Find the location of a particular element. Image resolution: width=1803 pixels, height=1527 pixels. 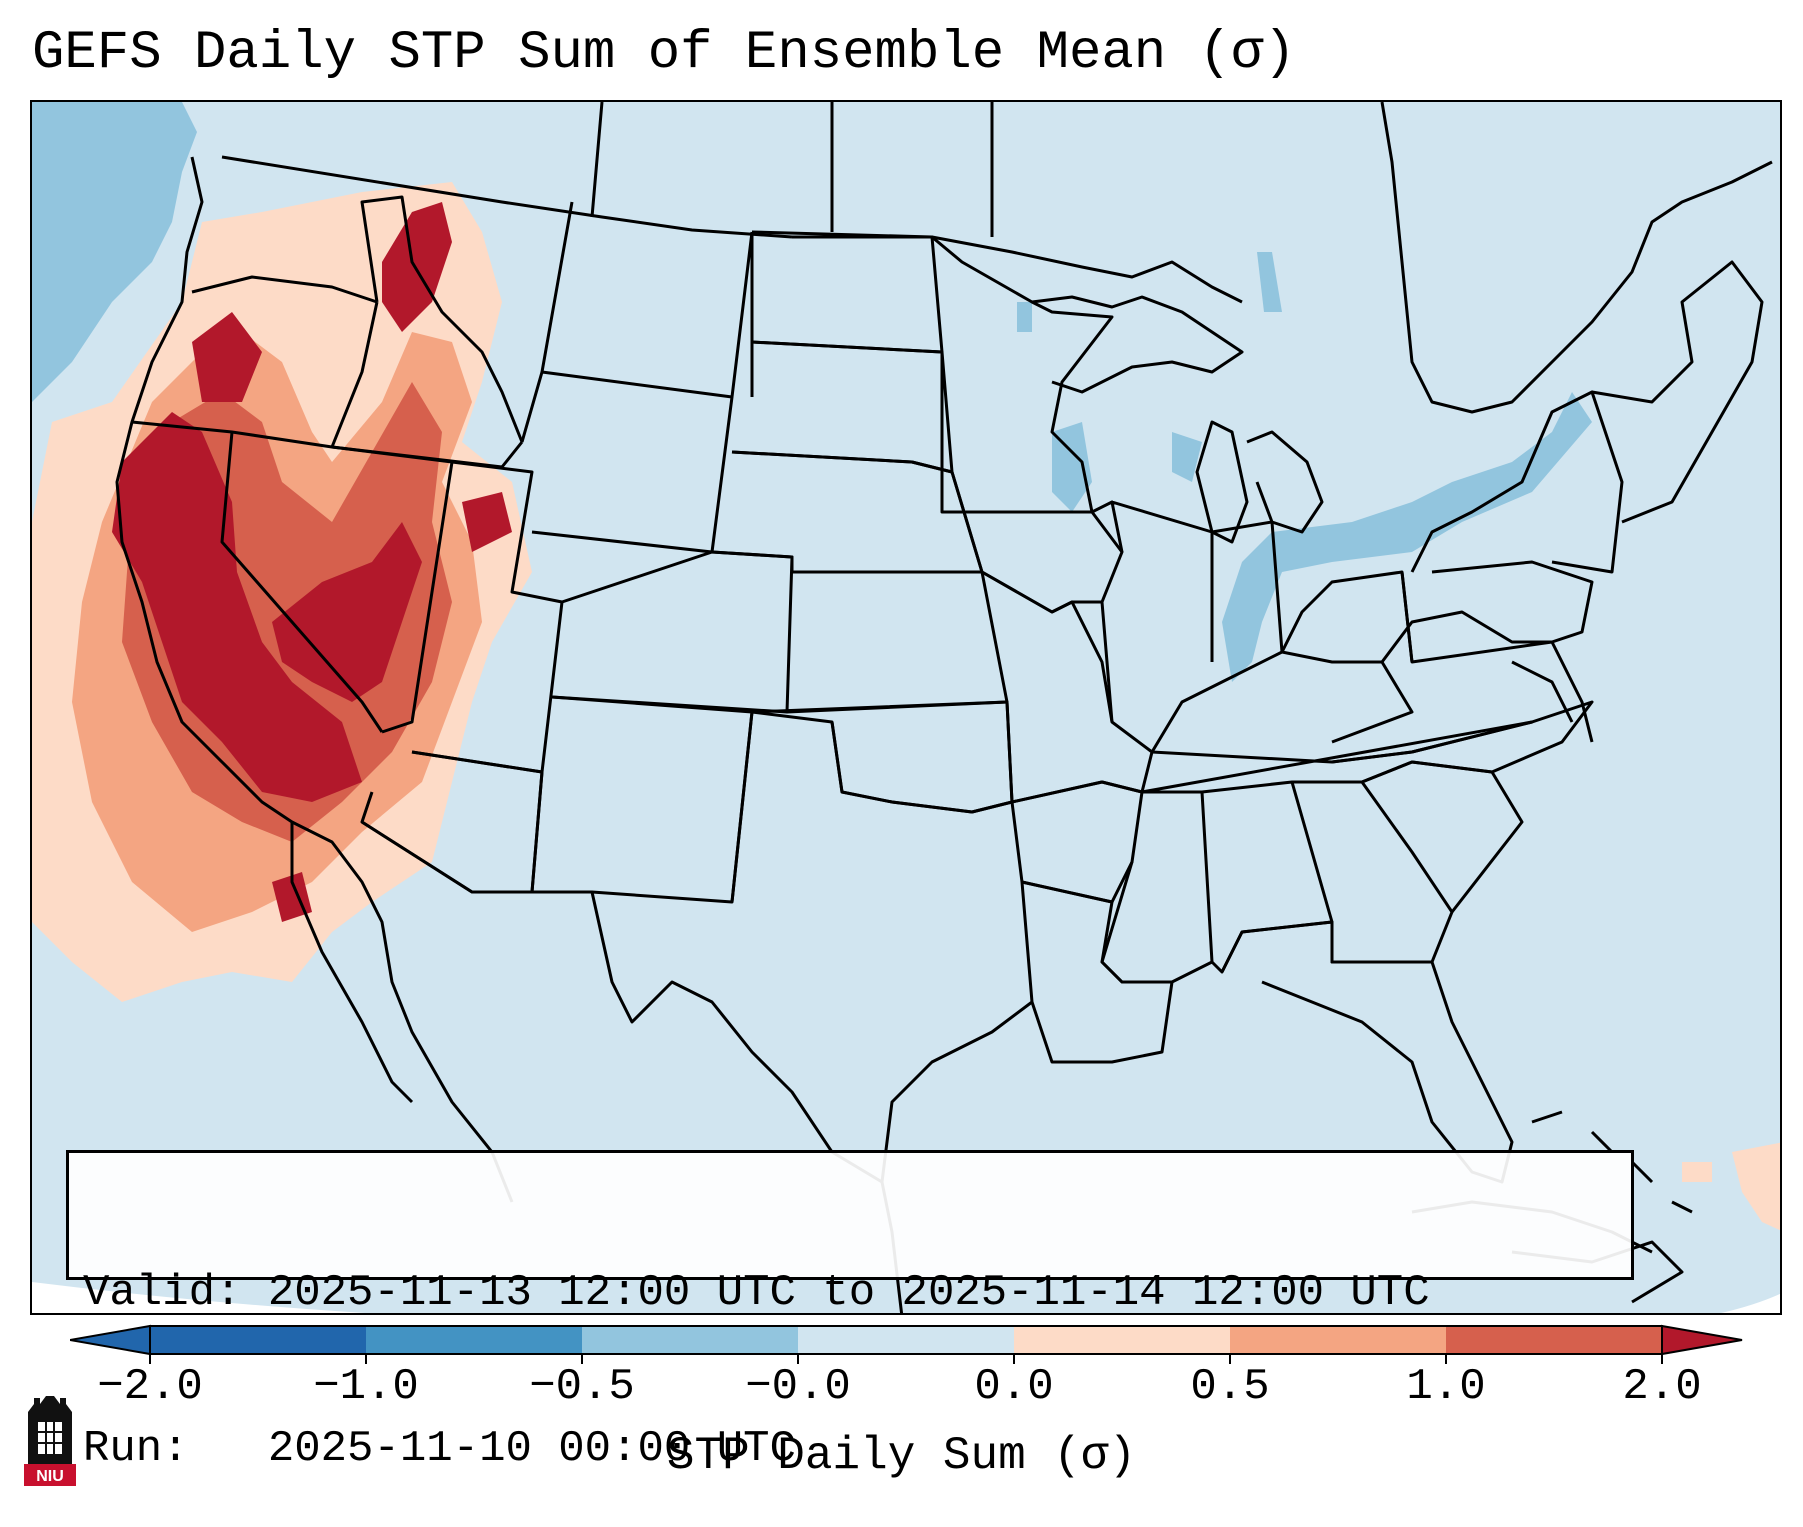

colorbar-extend-high is located at coordinates (1702, 1340).